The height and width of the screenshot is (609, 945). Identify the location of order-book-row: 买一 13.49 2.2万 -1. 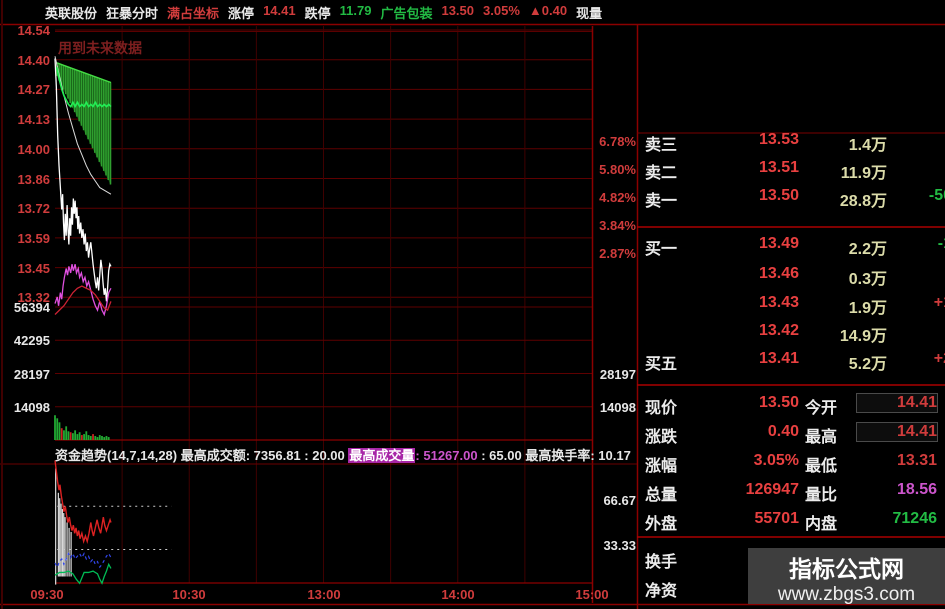
(791, 246).